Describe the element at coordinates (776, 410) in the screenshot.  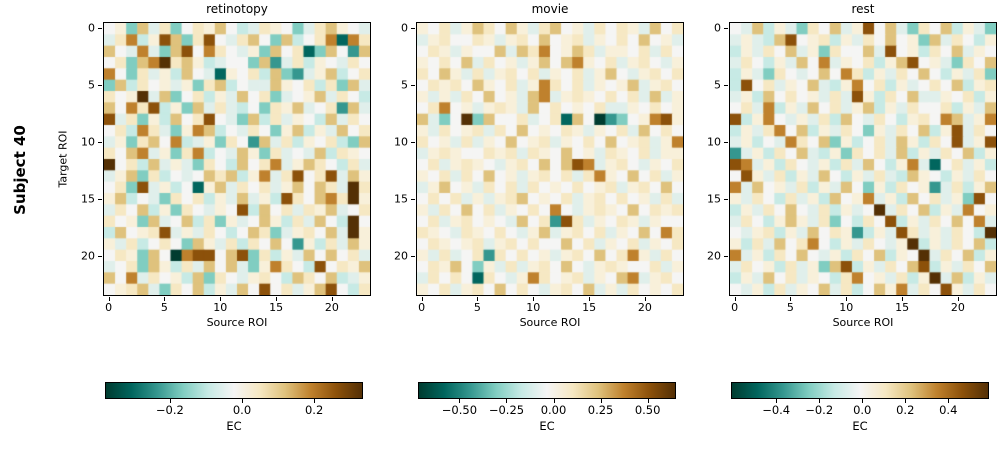
I see `colorbar-tick-label: −0.4` at that location.